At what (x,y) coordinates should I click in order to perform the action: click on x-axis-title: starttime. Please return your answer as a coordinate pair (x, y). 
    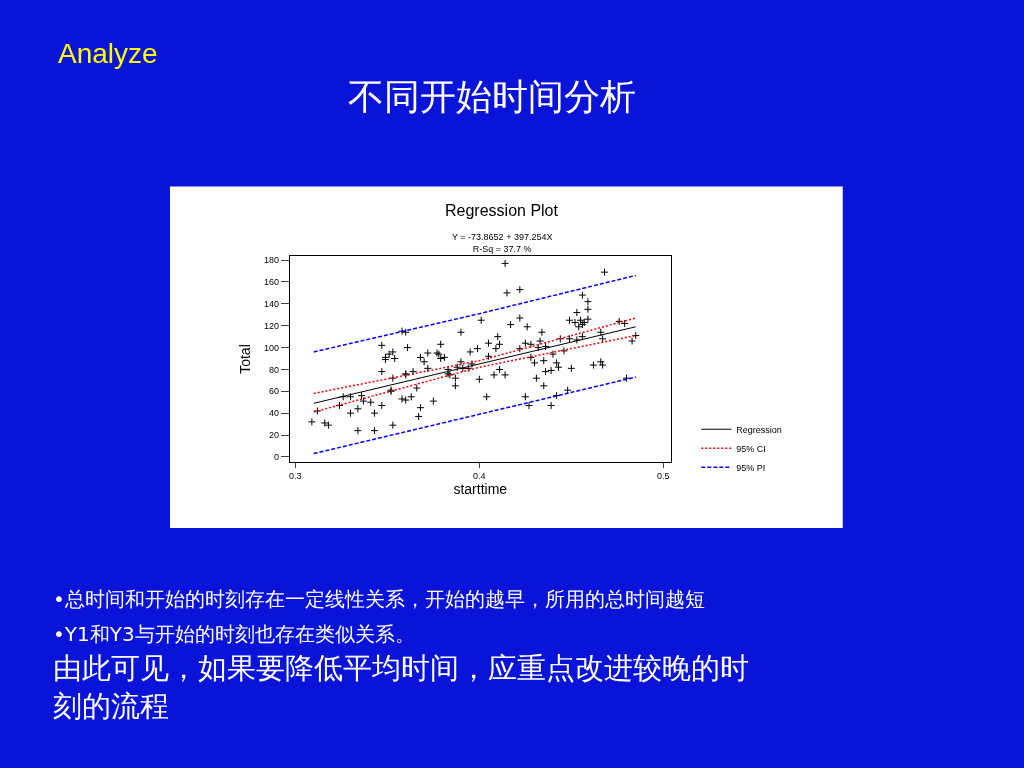
    Looking at the image, I should click on (480, 489).